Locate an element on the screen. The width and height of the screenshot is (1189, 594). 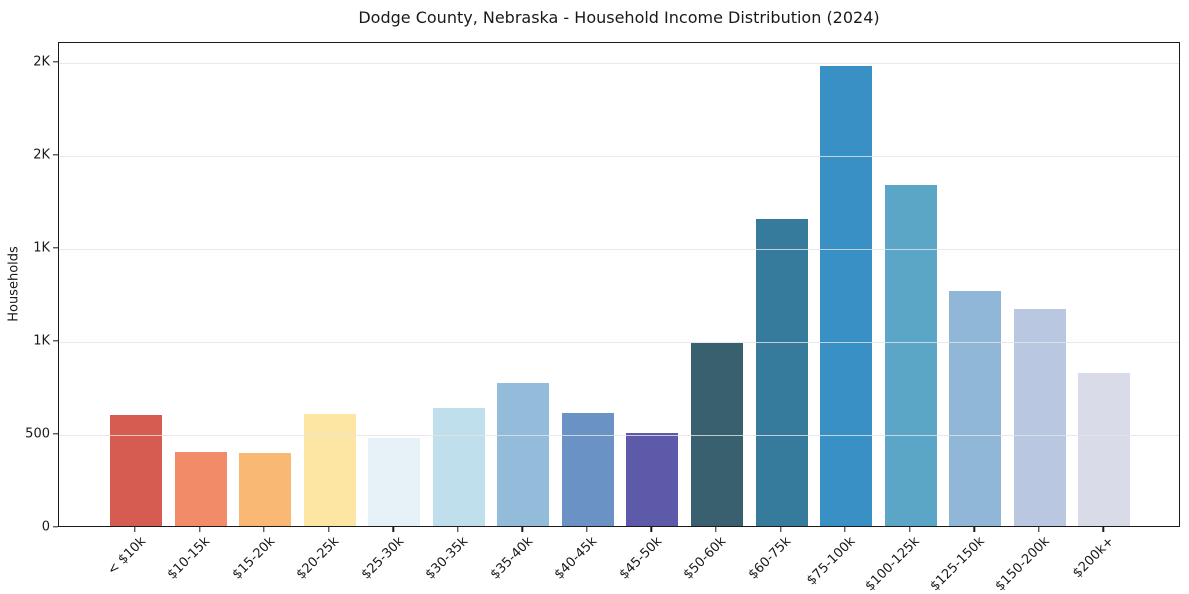
x-tick-label-15-20k: $15-20k is located at coordinates (253, 558).